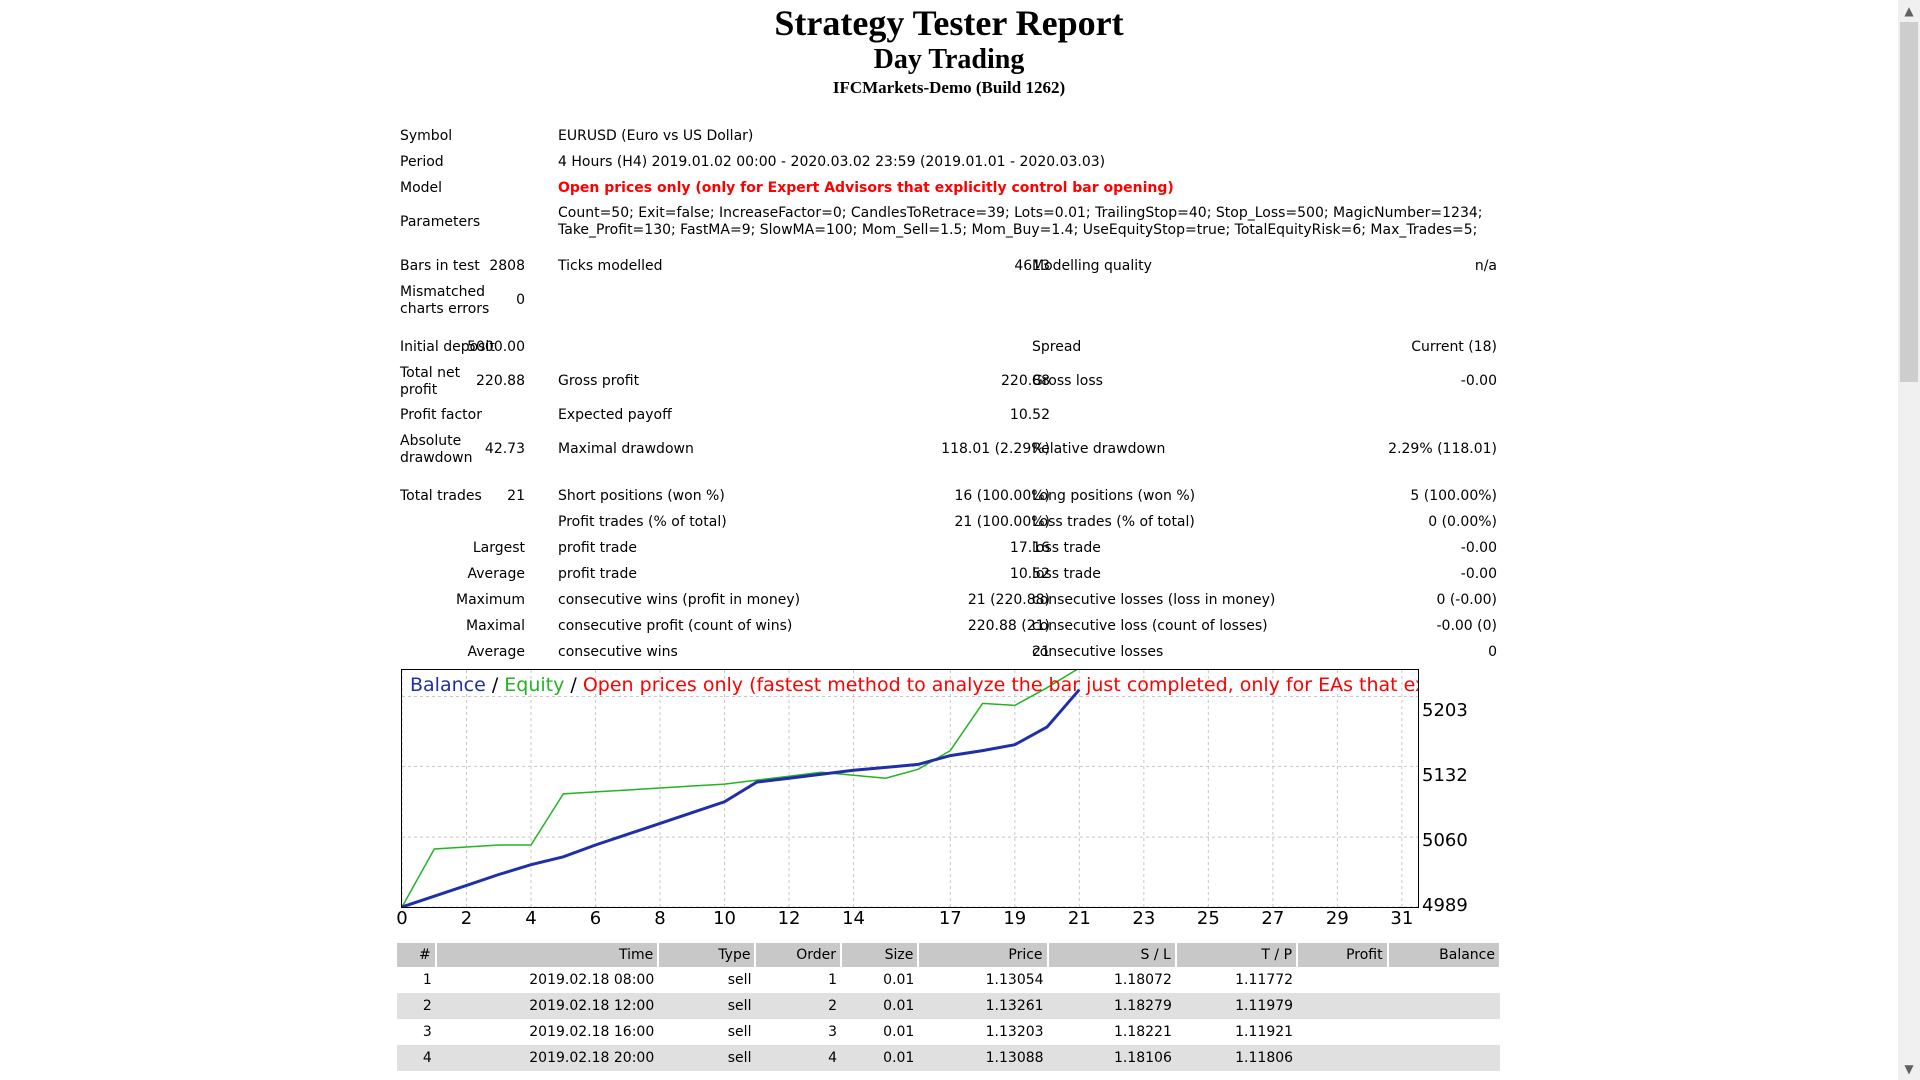 The width and height of the screenshot is (1920, 1080). Describe the element at coordinates (592, 1032) in the screenshot. I see `cell-time: 2019.02.18 16:00` at that location.